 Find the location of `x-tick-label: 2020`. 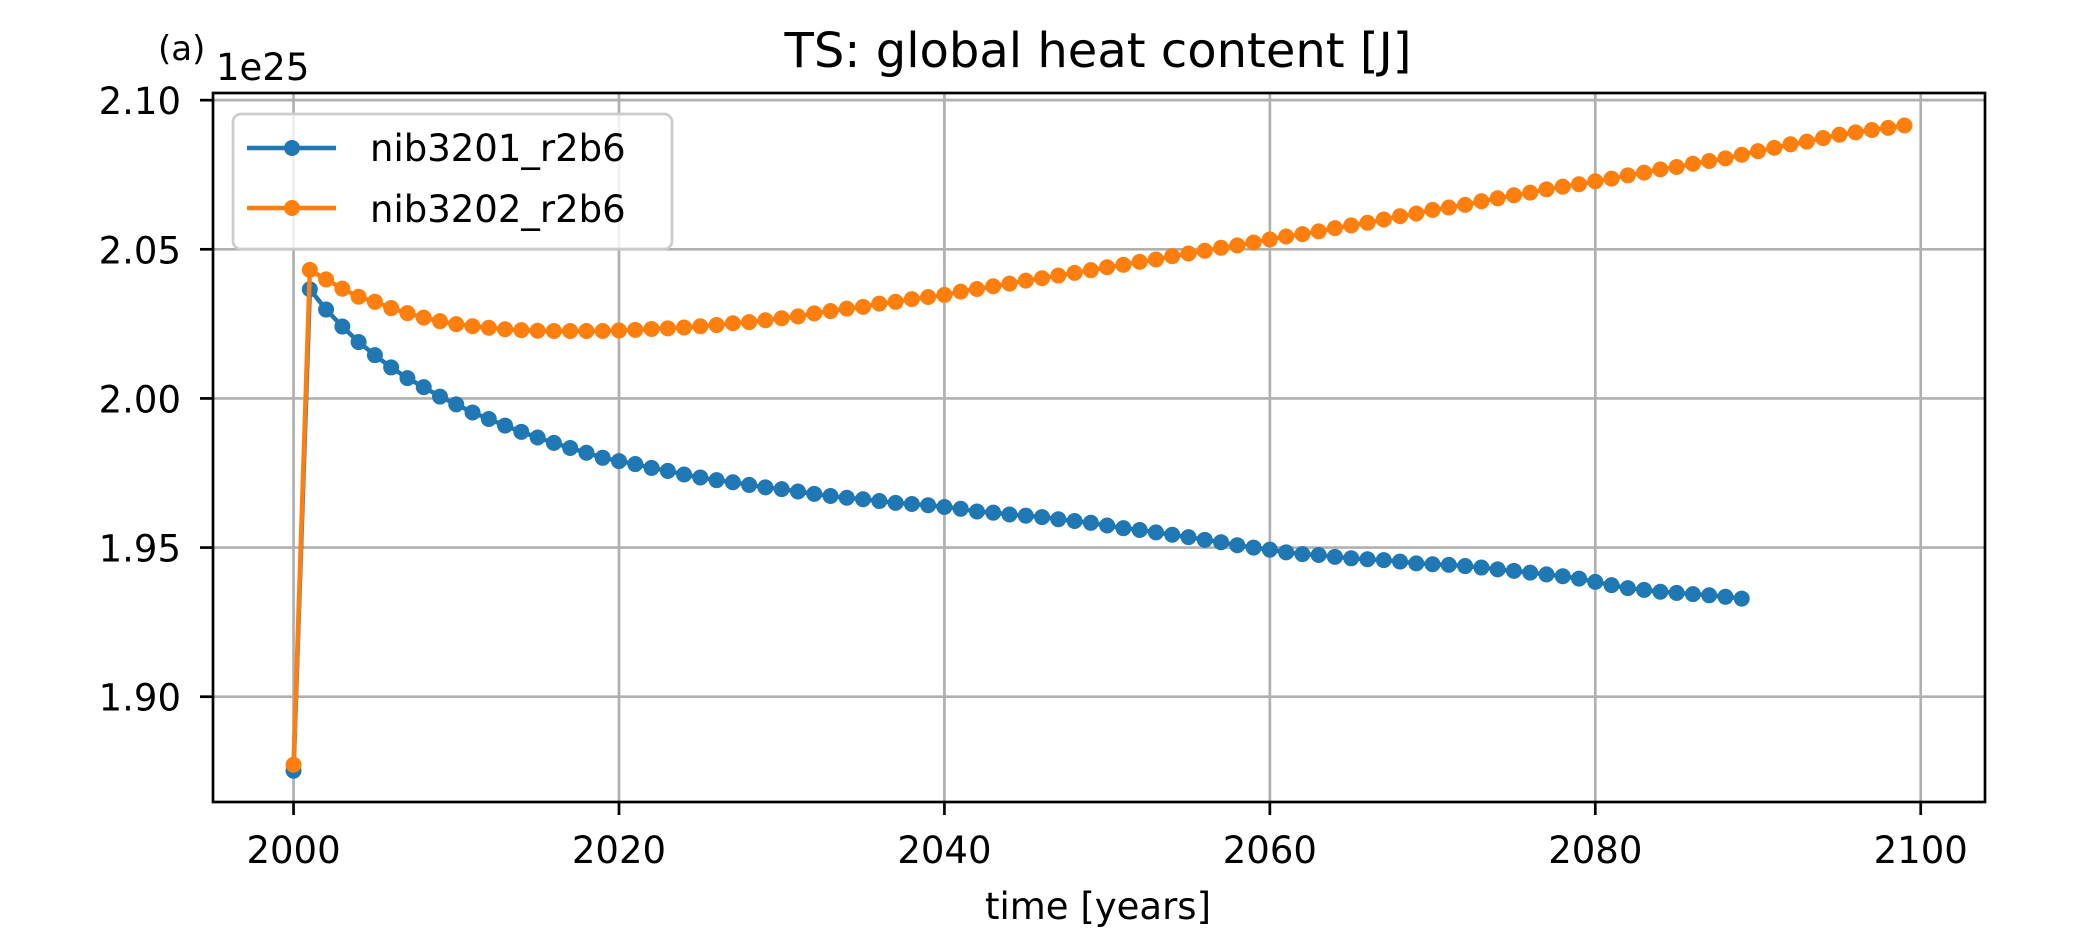

x-tick-label: 2020 is located at coordinates (619, 850).